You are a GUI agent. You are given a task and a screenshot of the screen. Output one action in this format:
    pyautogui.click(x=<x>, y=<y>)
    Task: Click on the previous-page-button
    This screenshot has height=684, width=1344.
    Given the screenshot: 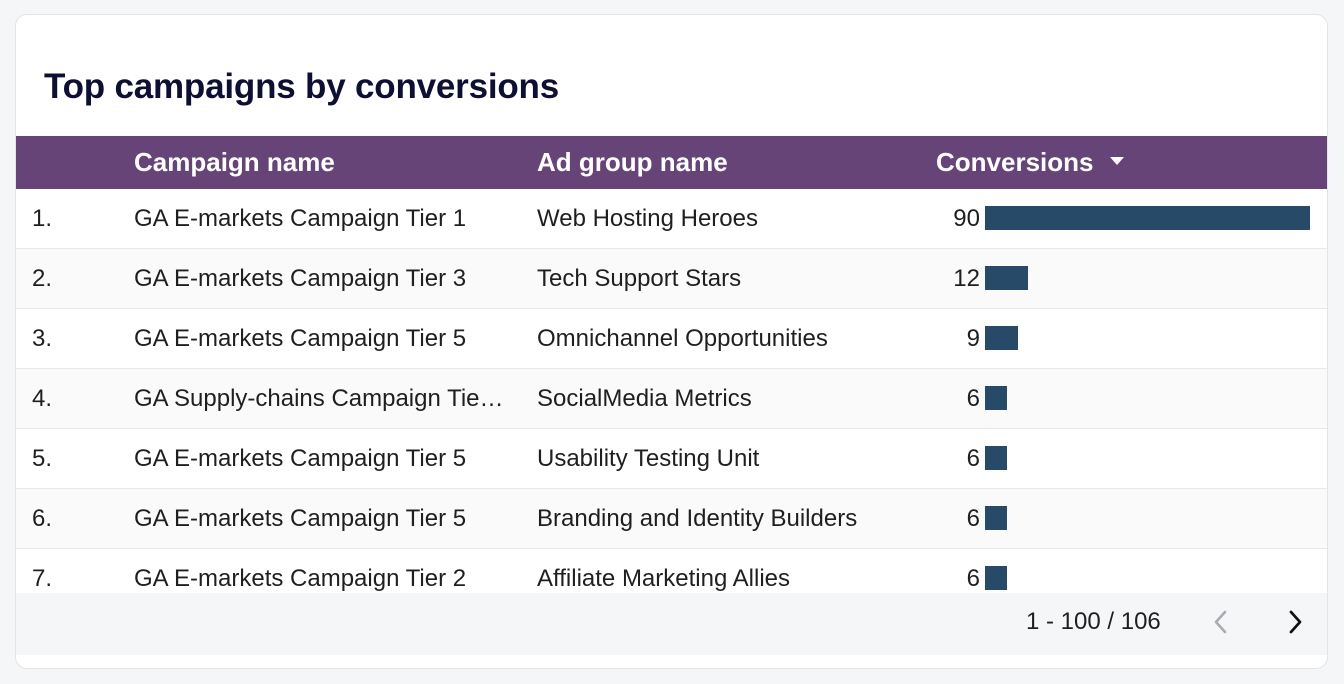 What is the action you would take?
    pyautogui.click(x=1221, y=622)
    